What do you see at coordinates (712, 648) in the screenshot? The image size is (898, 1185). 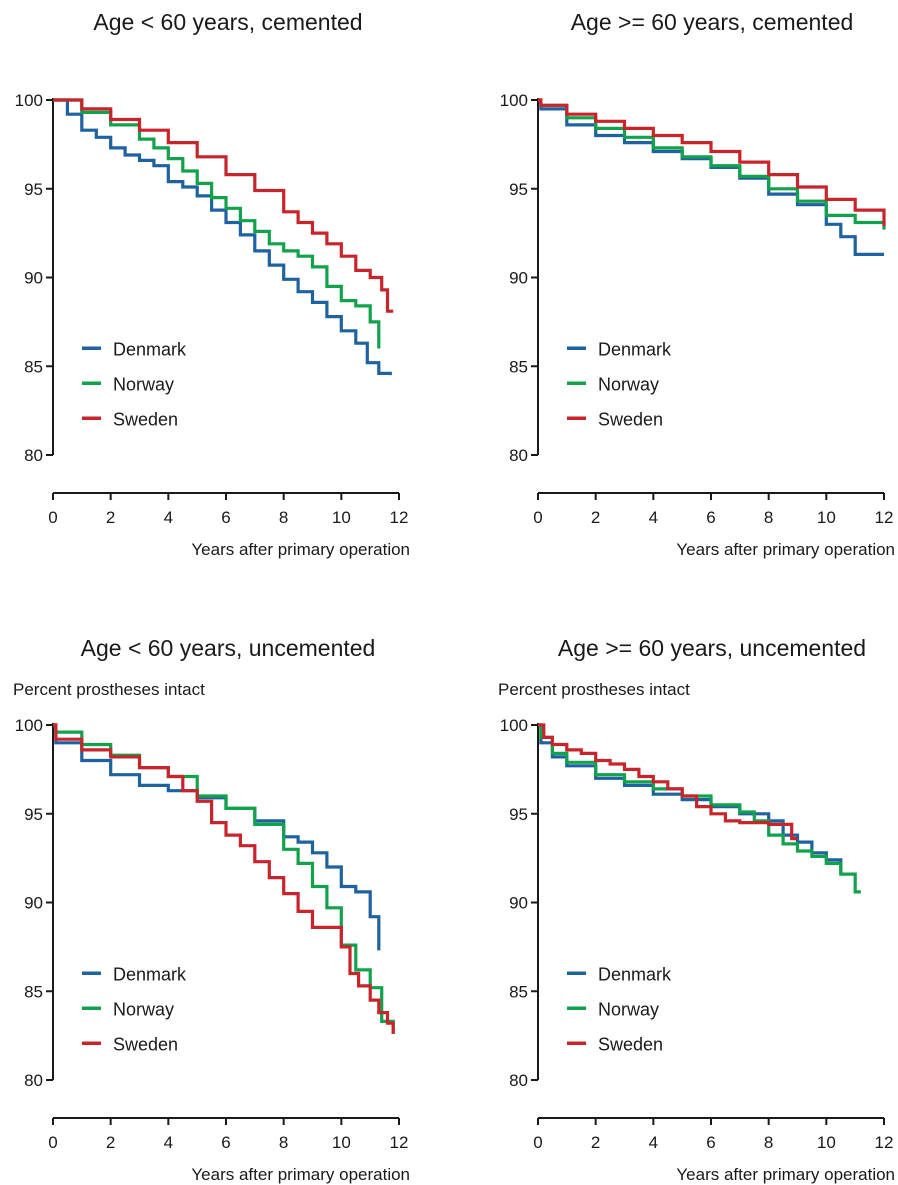 I see `chart-title: Age >= 60 years, uncemented` at bounding box center [712, 648].